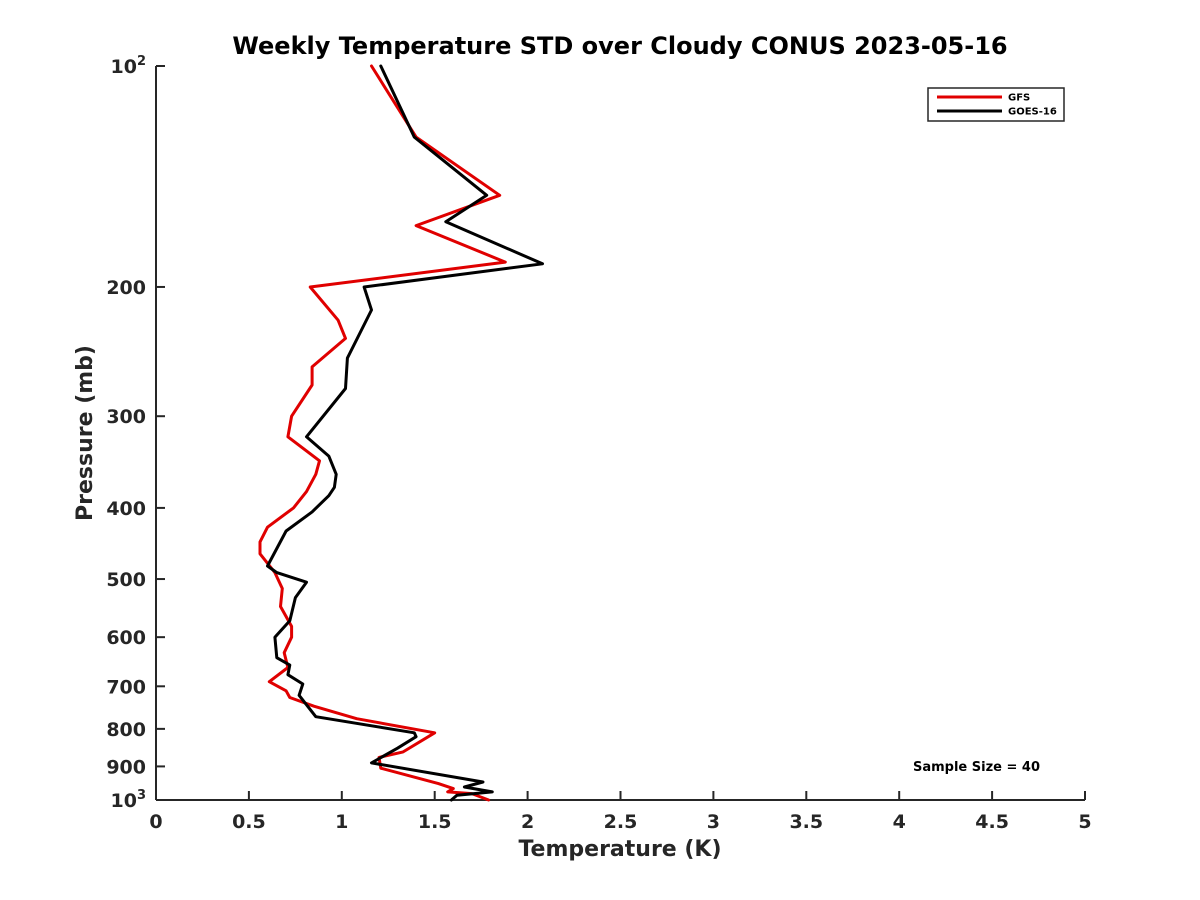 The image size is (1200, 900). I want to click on y-tick-label: 600, so click(126, 638).